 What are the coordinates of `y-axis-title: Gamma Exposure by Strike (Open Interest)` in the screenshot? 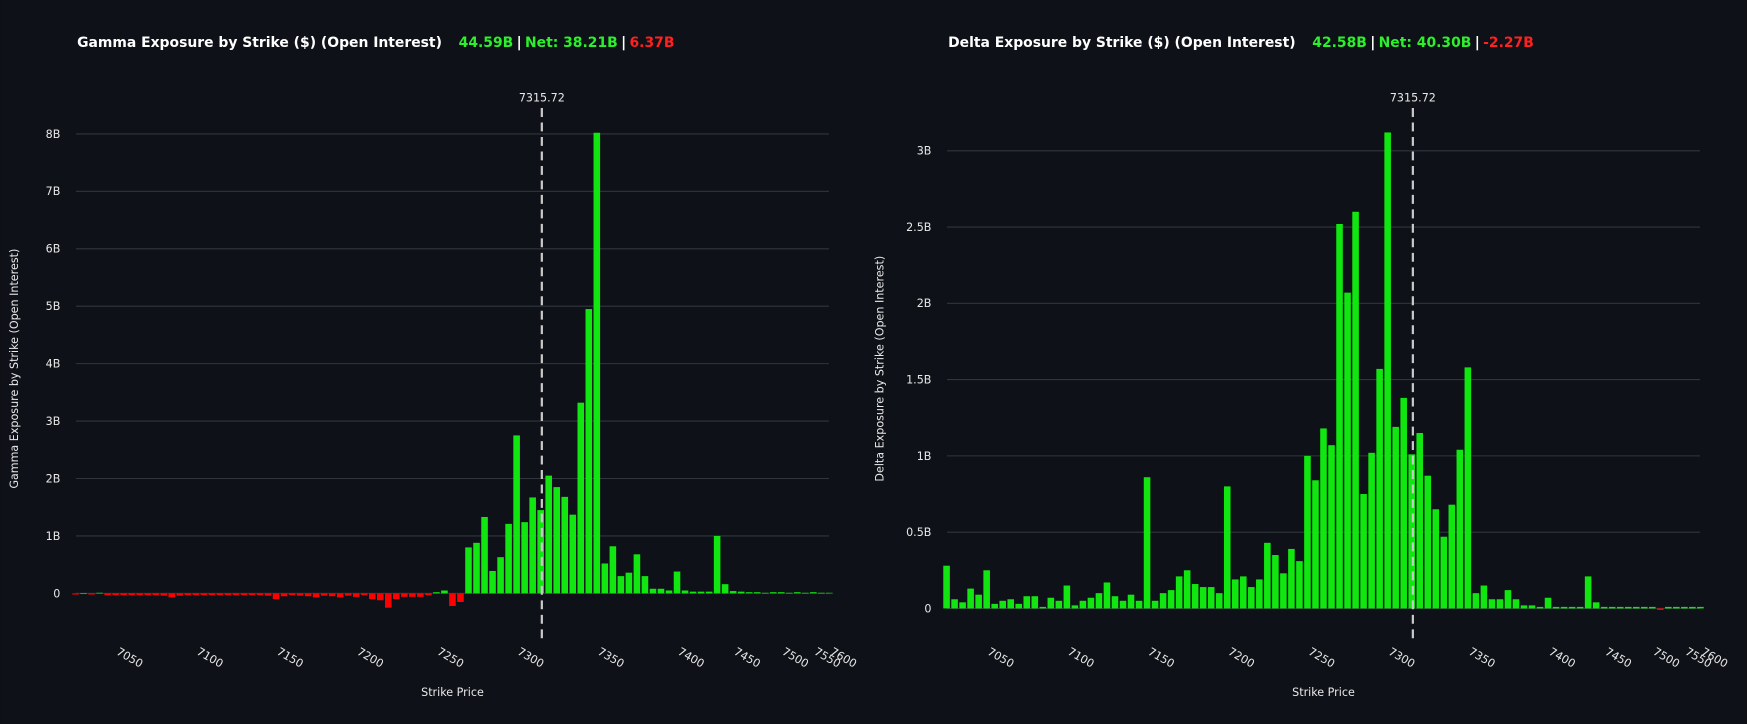 It's located at (14, 369).